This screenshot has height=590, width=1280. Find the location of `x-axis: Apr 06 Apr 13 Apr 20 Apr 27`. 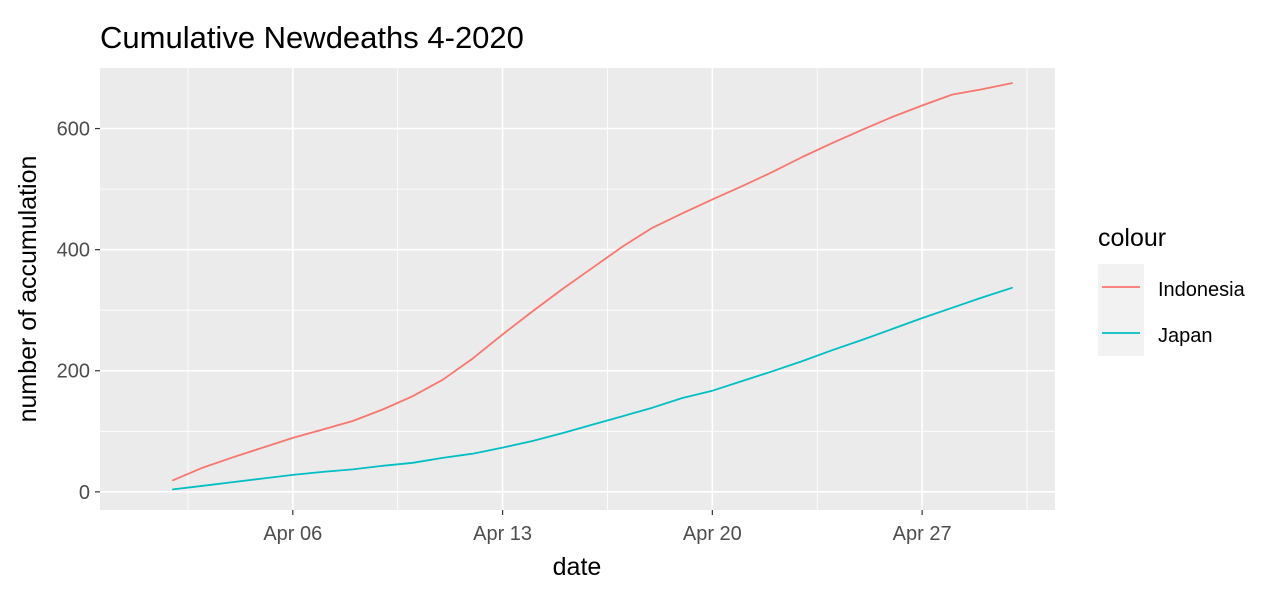

x-axis: Apr 06 Apr 13 Apr 20 Apr 27 is located at coordinates (607, 527).